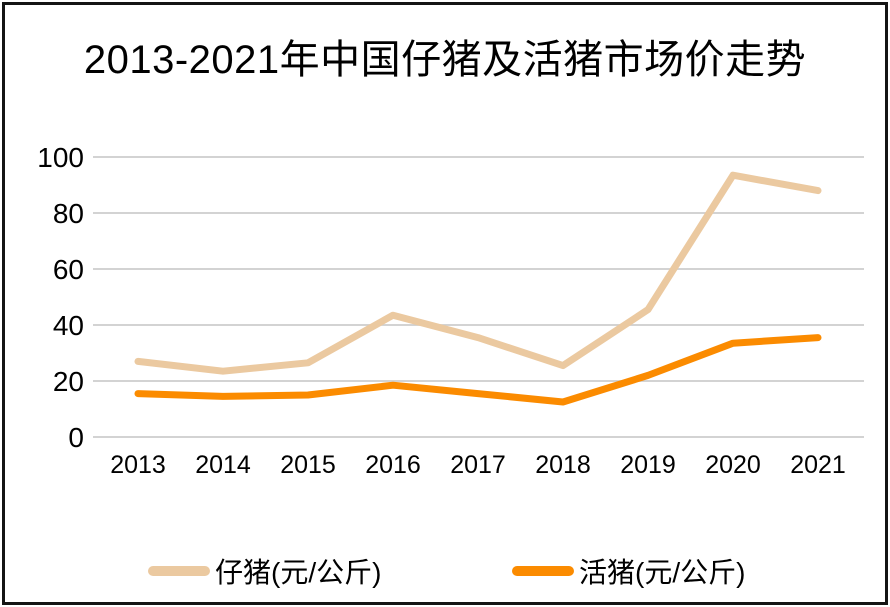 Image resolution: width=890 pixels, height=607 pixels. What do you see at coordinates (563, 465) in the screenshot?
I see `x-axis-tick-label: 2018` at bounding box center [563, 465].